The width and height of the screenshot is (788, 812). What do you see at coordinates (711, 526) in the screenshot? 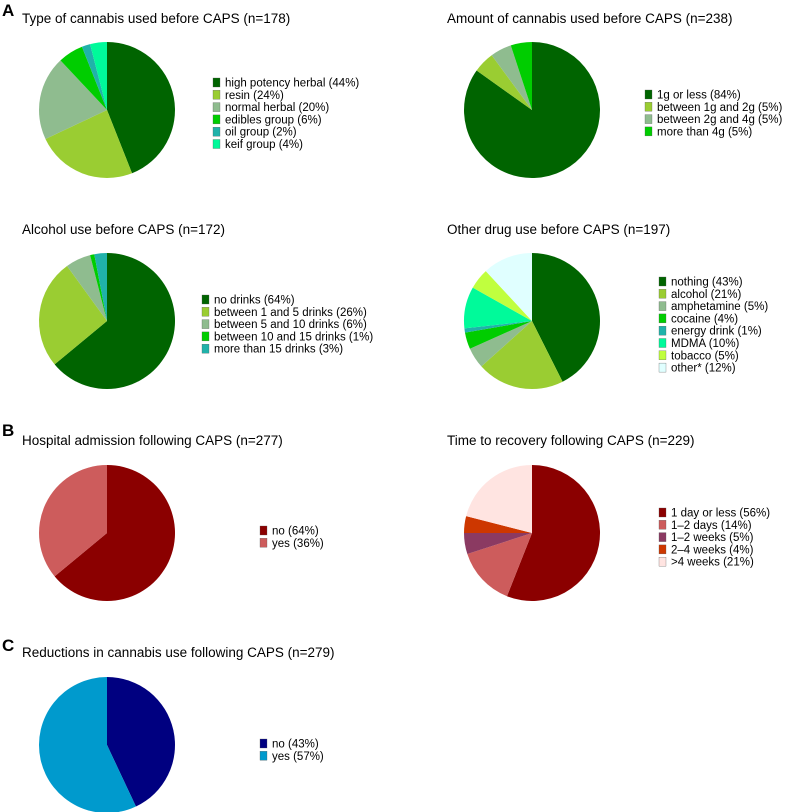
I see `legend-label: 1–2 days (14%)` at bounding box center [711, 526].